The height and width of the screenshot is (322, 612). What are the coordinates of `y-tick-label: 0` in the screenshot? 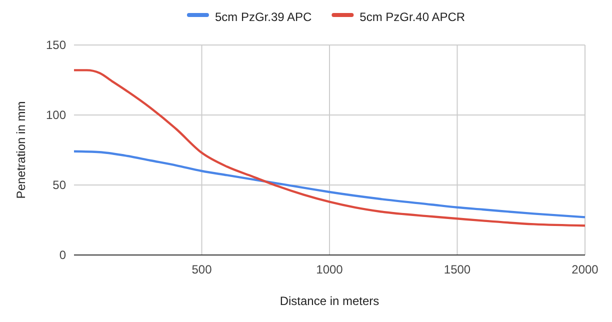 It's located at (62, 255).